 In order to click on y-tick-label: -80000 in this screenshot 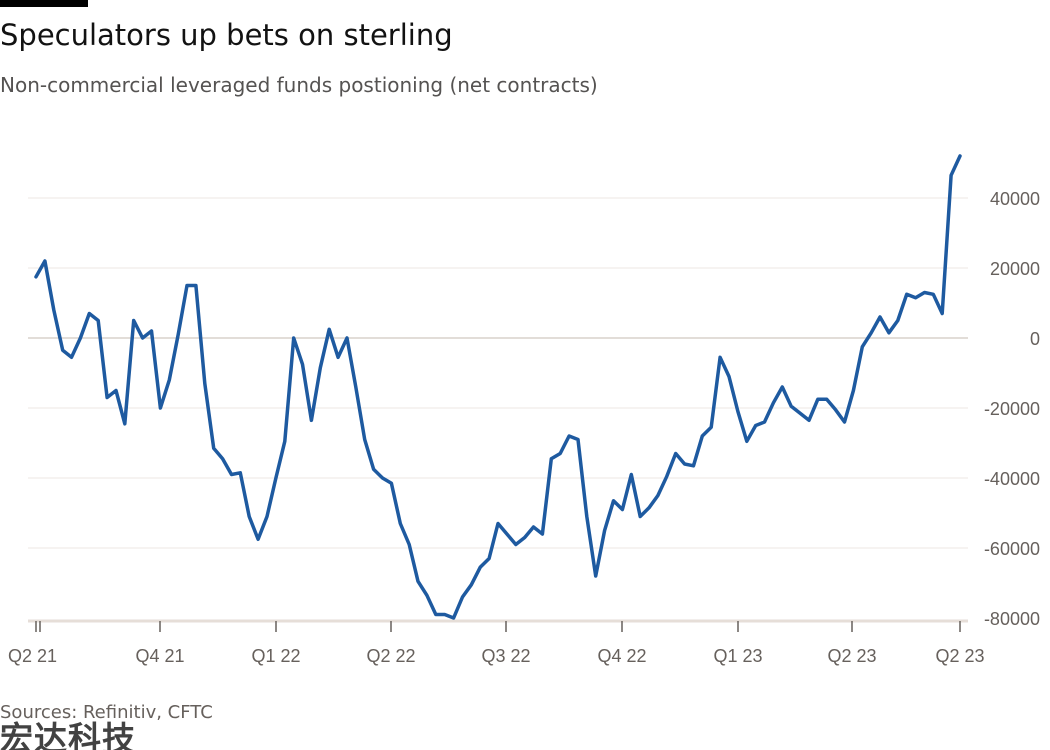, I will do `click(1012, 619)`.